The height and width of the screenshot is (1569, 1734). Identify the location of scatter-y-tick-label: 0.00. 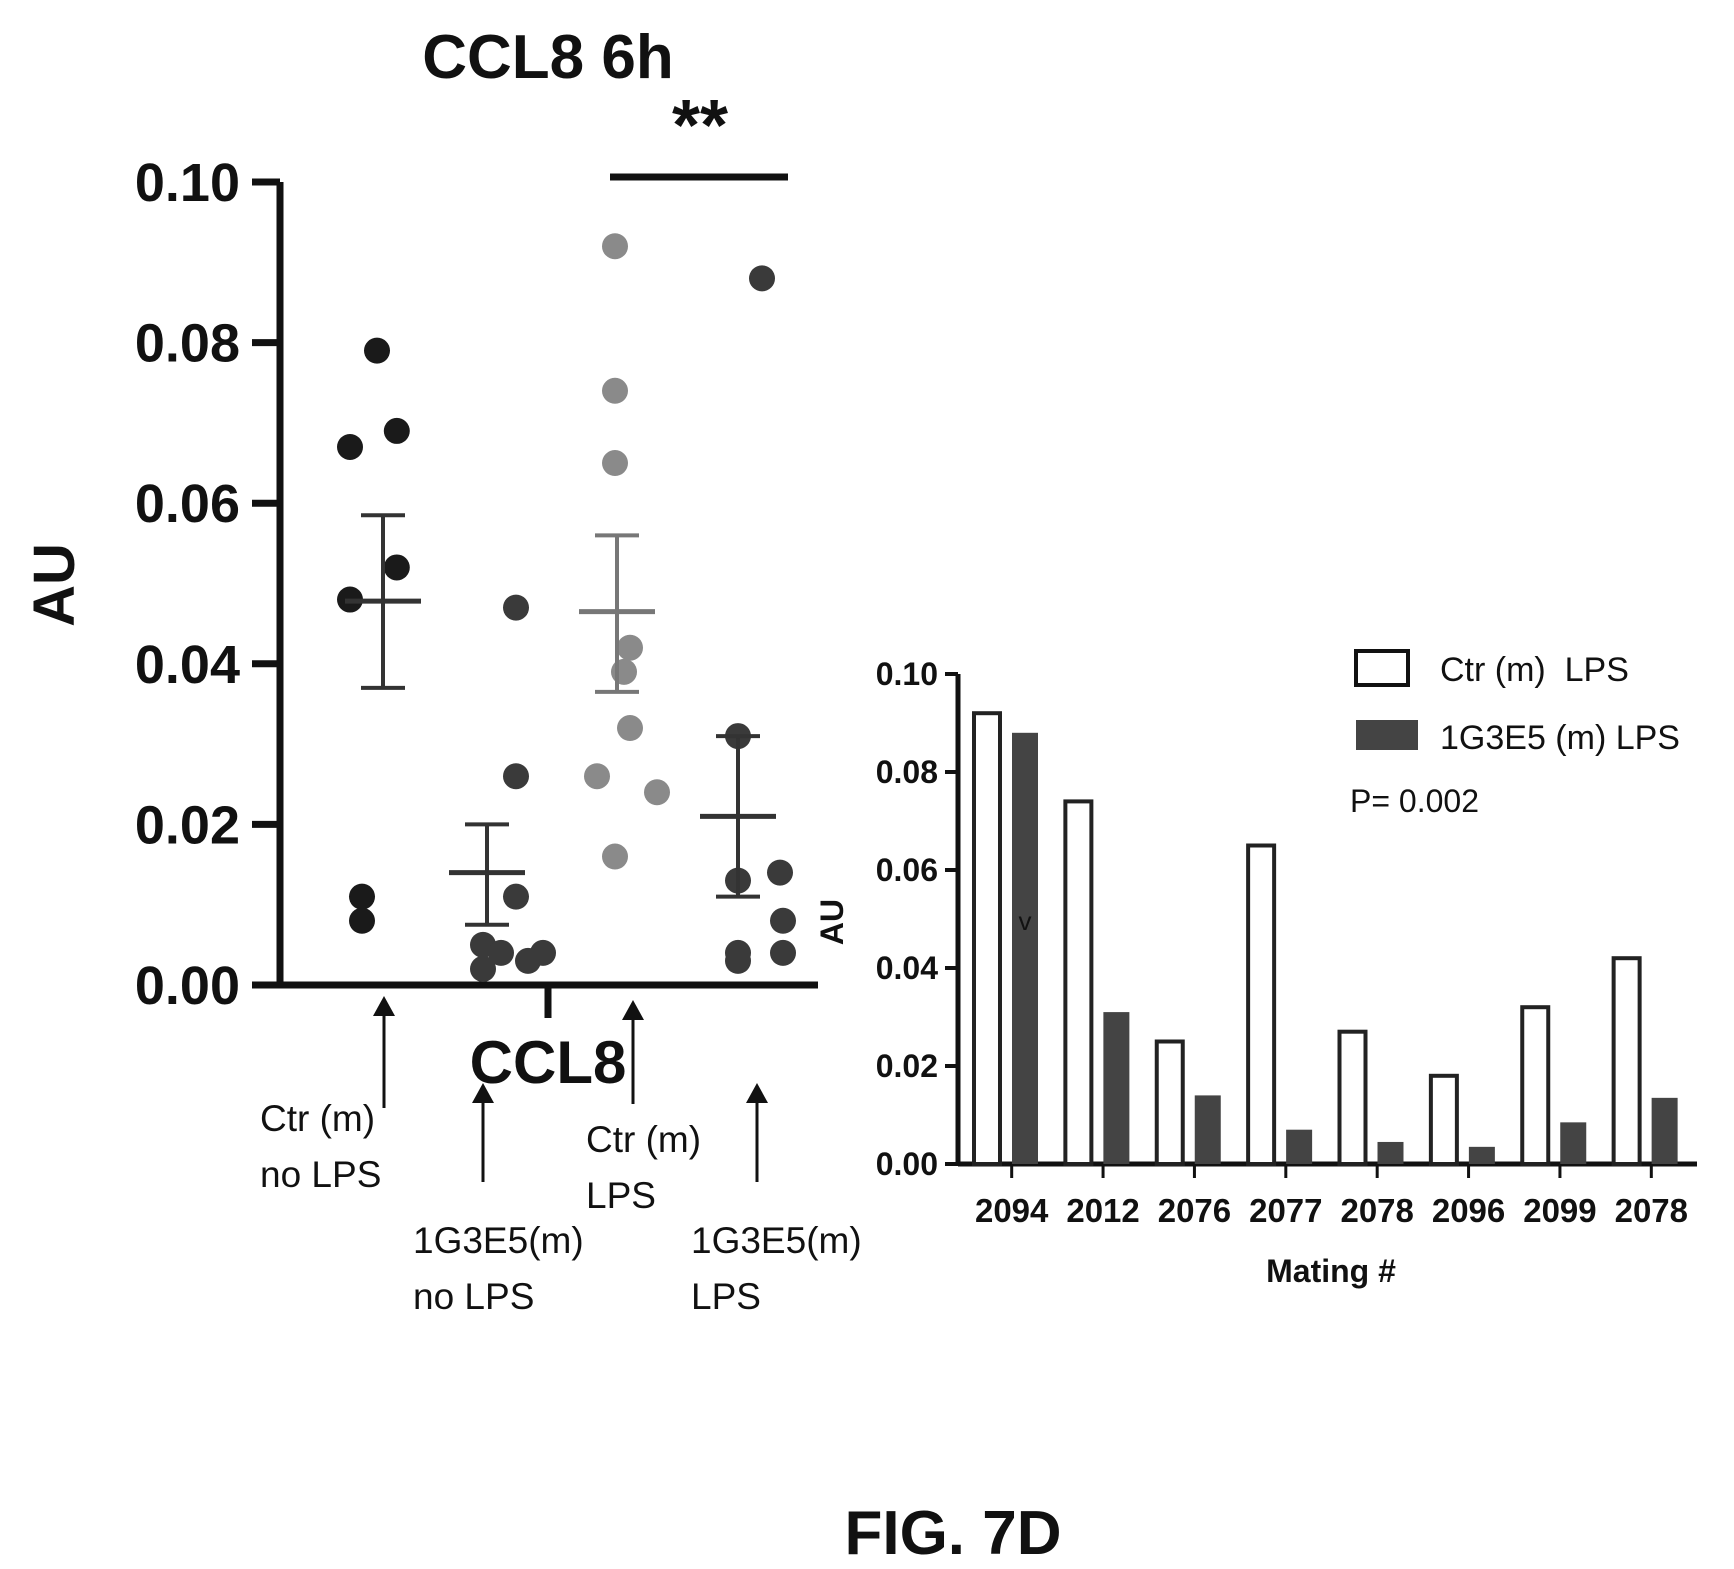
(187, 986).